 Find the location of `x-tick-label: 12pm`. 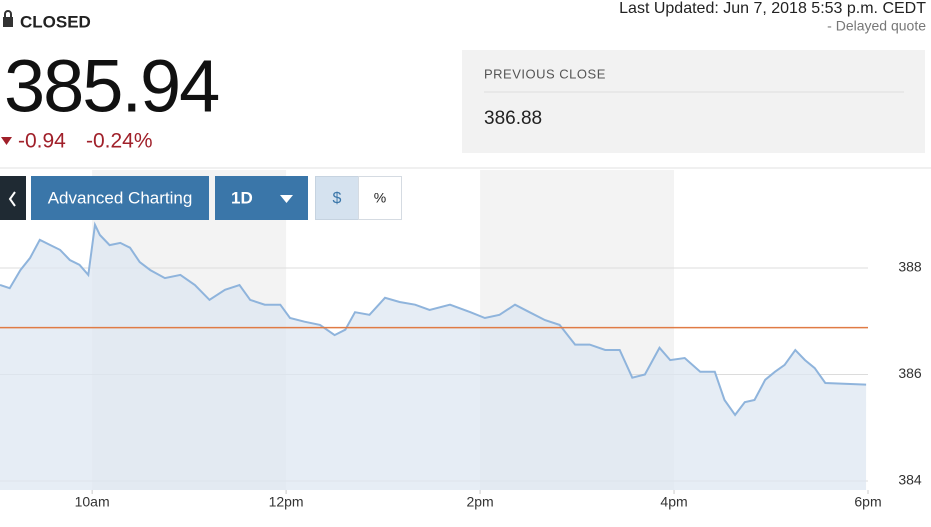

x-tick-label: 12pm is located at coordinates (286, 502).